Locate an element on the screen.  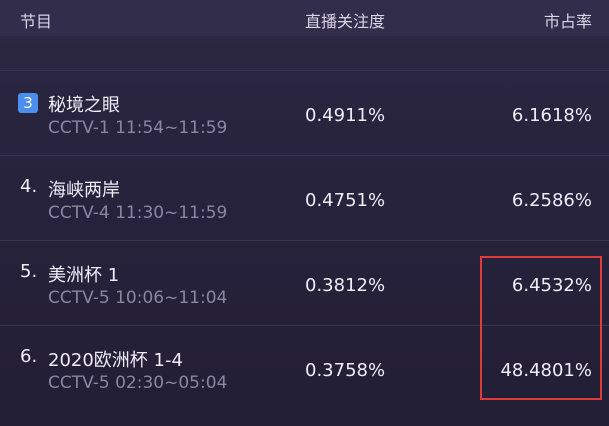
market-share: 6.4532% is located at coordinates (551, 285).